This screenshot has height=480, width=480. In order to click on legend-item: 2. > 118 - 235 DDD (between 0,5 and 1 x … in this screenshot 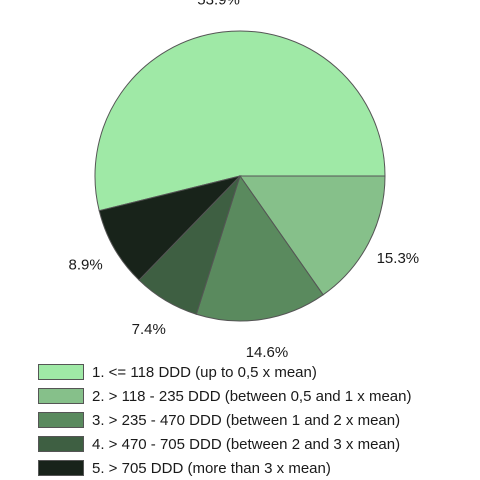, I will do `click(253, 396)`.